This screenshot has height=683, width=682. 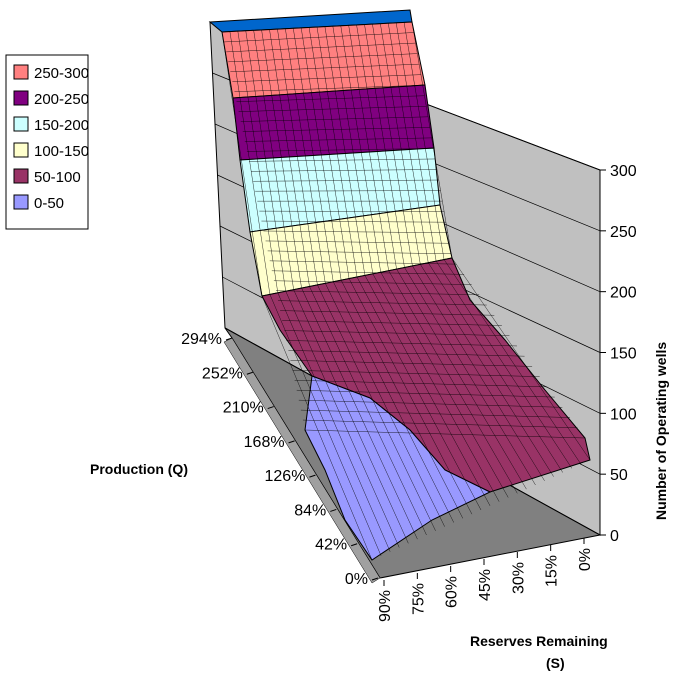 What do you see at coordinates (57, 177) in the screenshot?
I see `legend-label: 50-100` at bounding box center [57, 177].